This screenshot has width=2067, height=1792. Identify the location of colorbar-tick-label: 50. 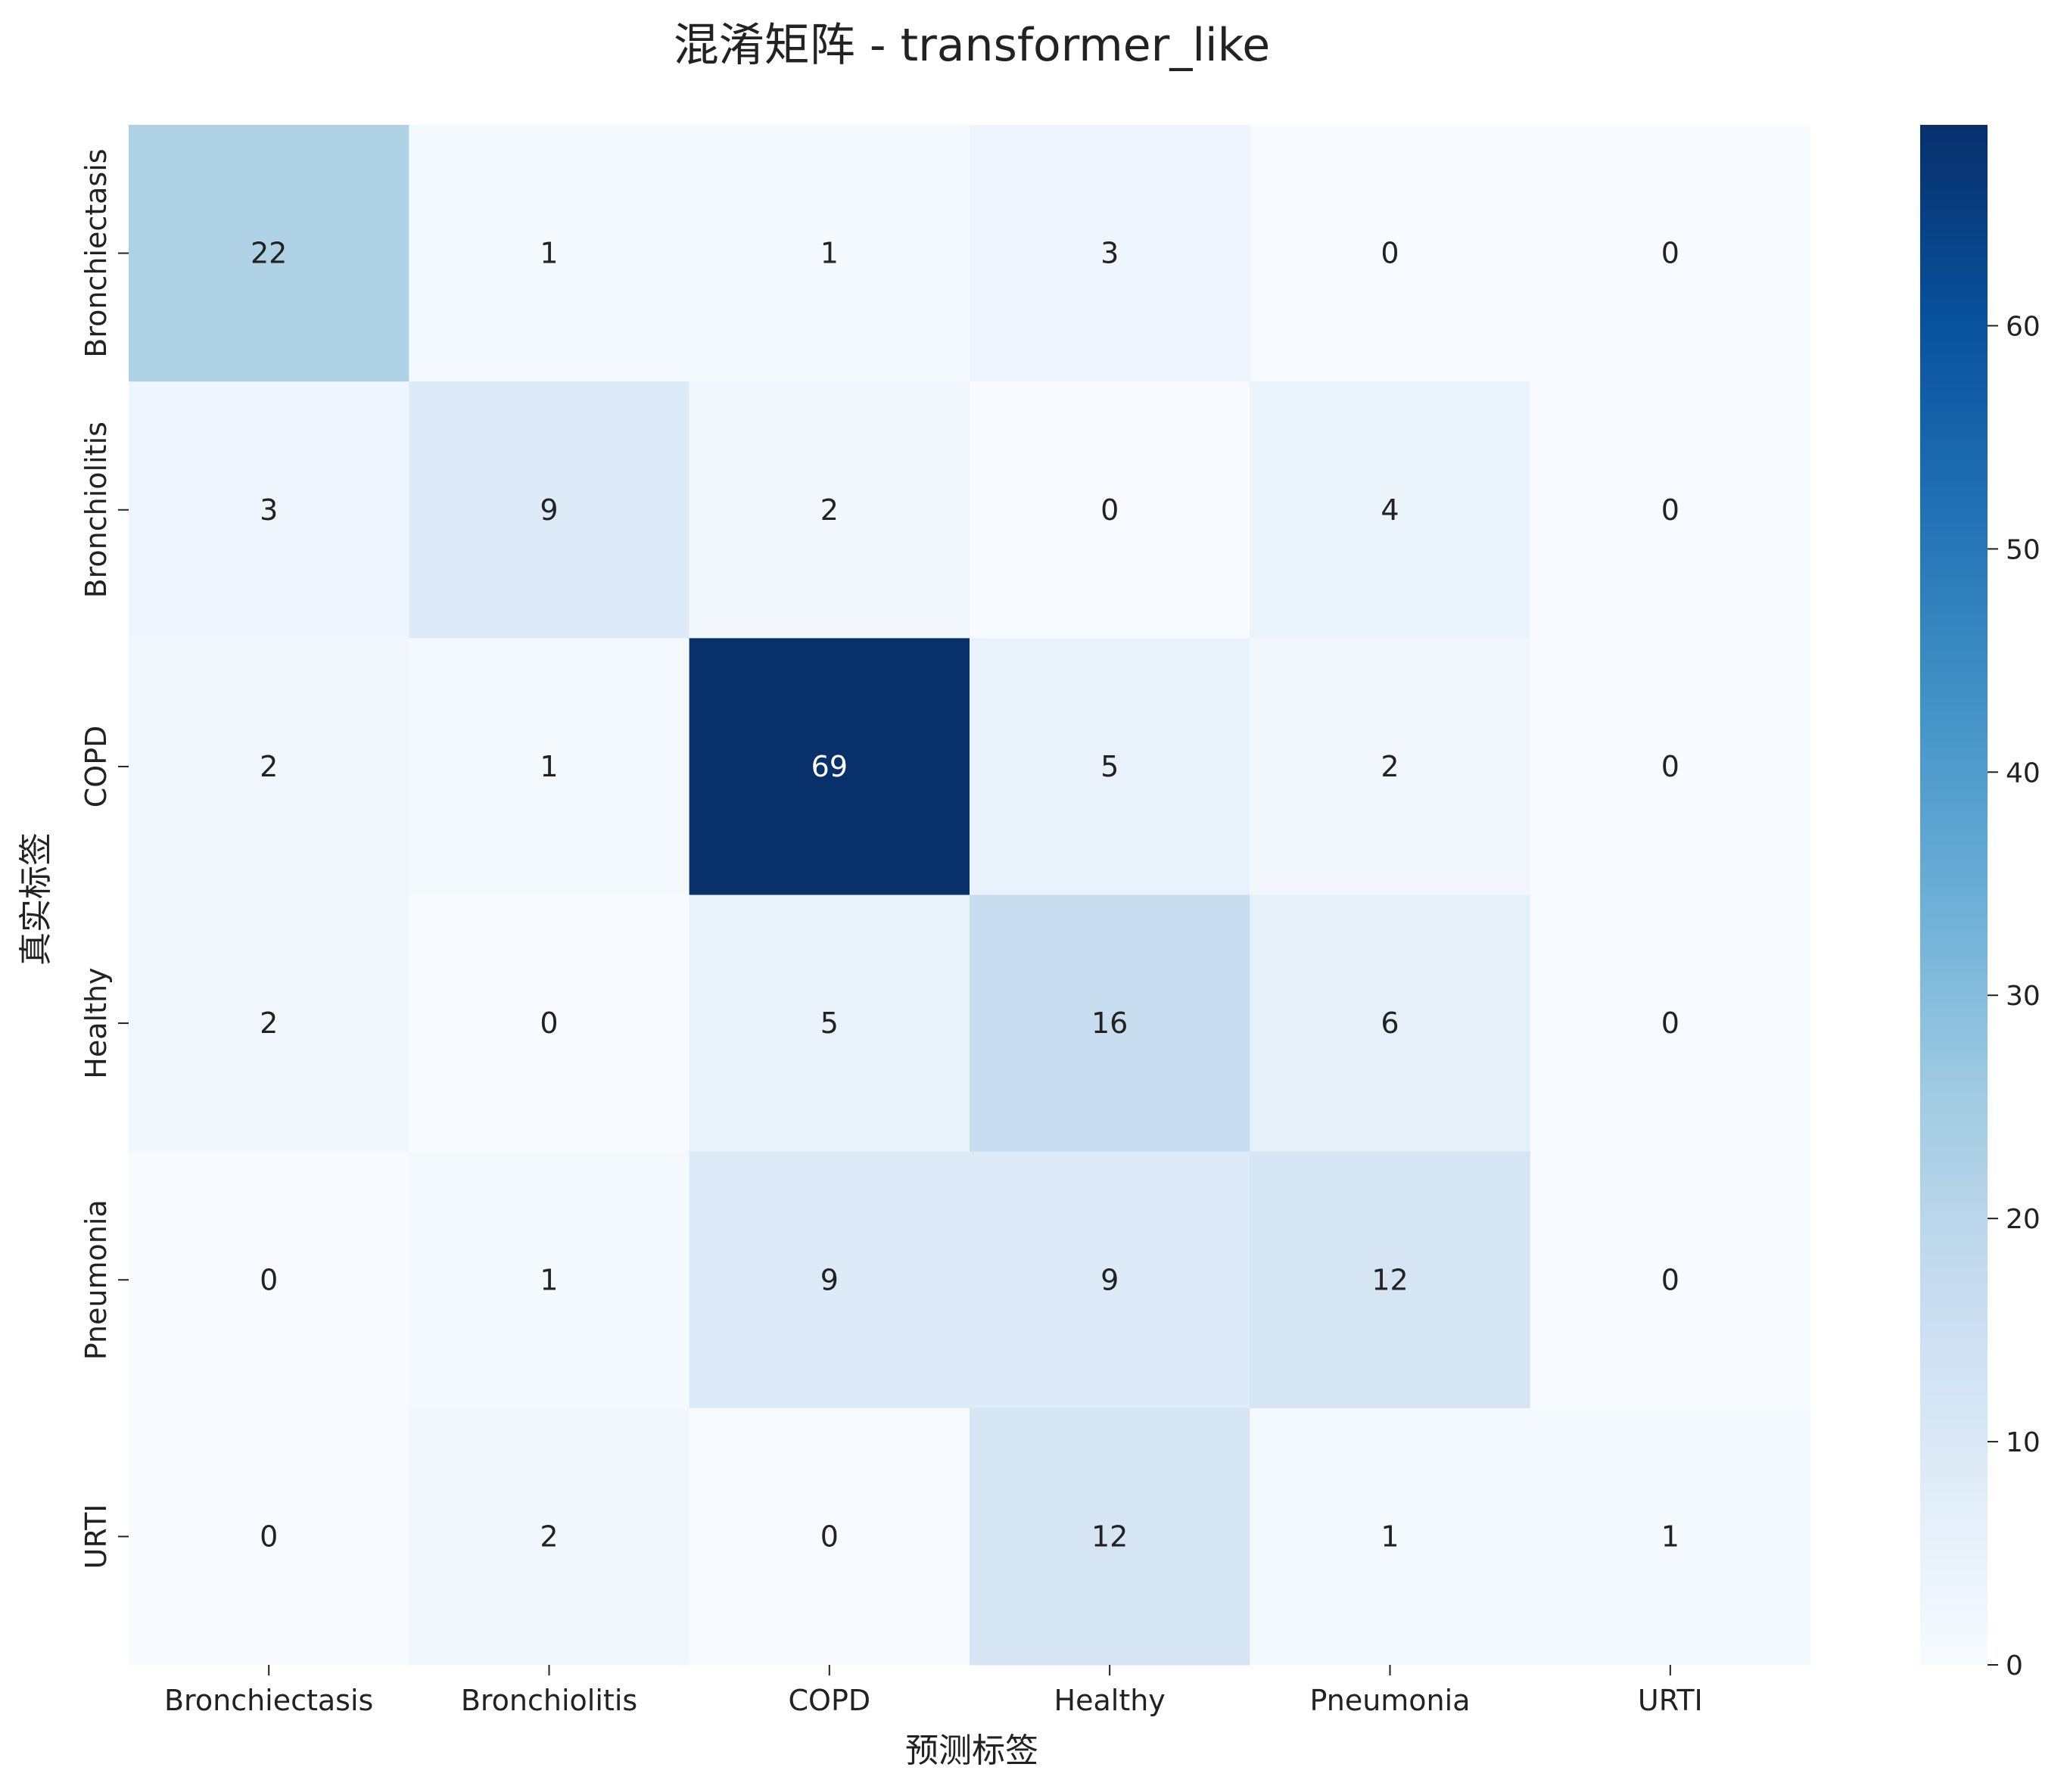
(2024, 549).